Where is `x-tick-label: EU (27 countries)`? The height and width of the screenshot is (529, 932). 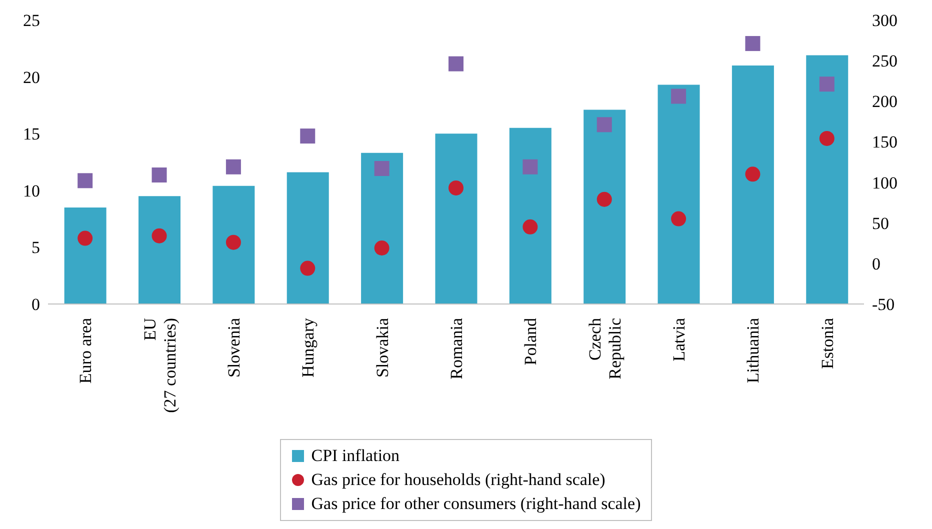
x-tick-label: EU (27 countries) is located at coordinates (160, 365).